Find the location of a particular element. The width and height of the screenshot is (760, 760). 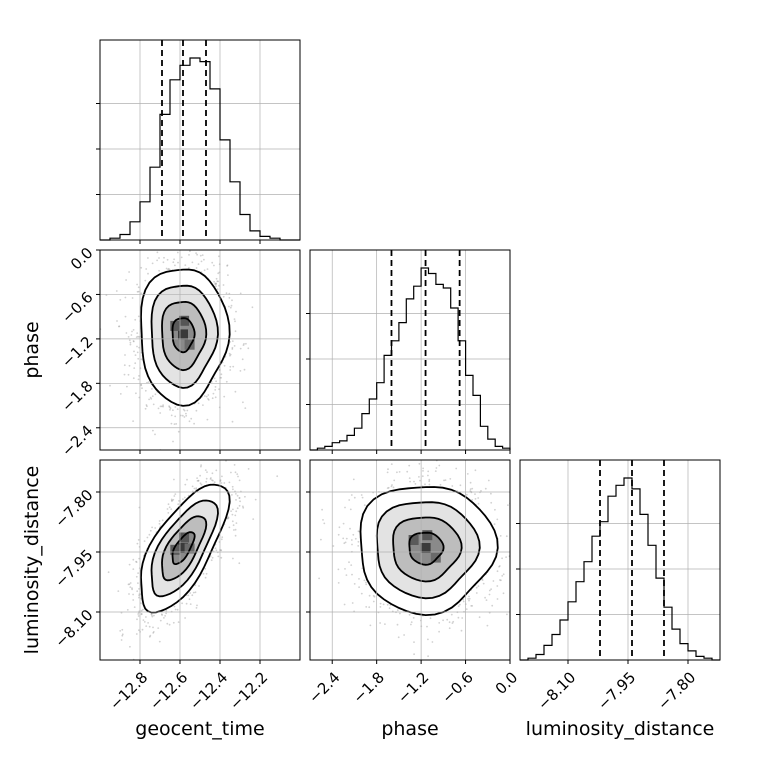

joint-panel-geocent_time-vs-luminosity_distance is located at coordinates (198, 555).